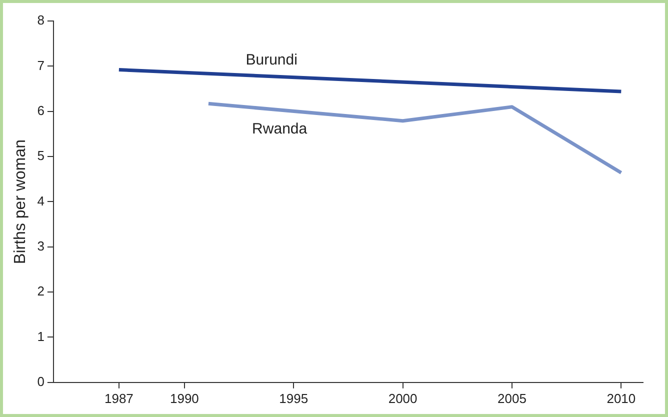 The width and height of the screenshot is (668, 417). Describe the element at coordinates (40, 200) in the screenshot. I see `y-tick-label: 4` at that location.